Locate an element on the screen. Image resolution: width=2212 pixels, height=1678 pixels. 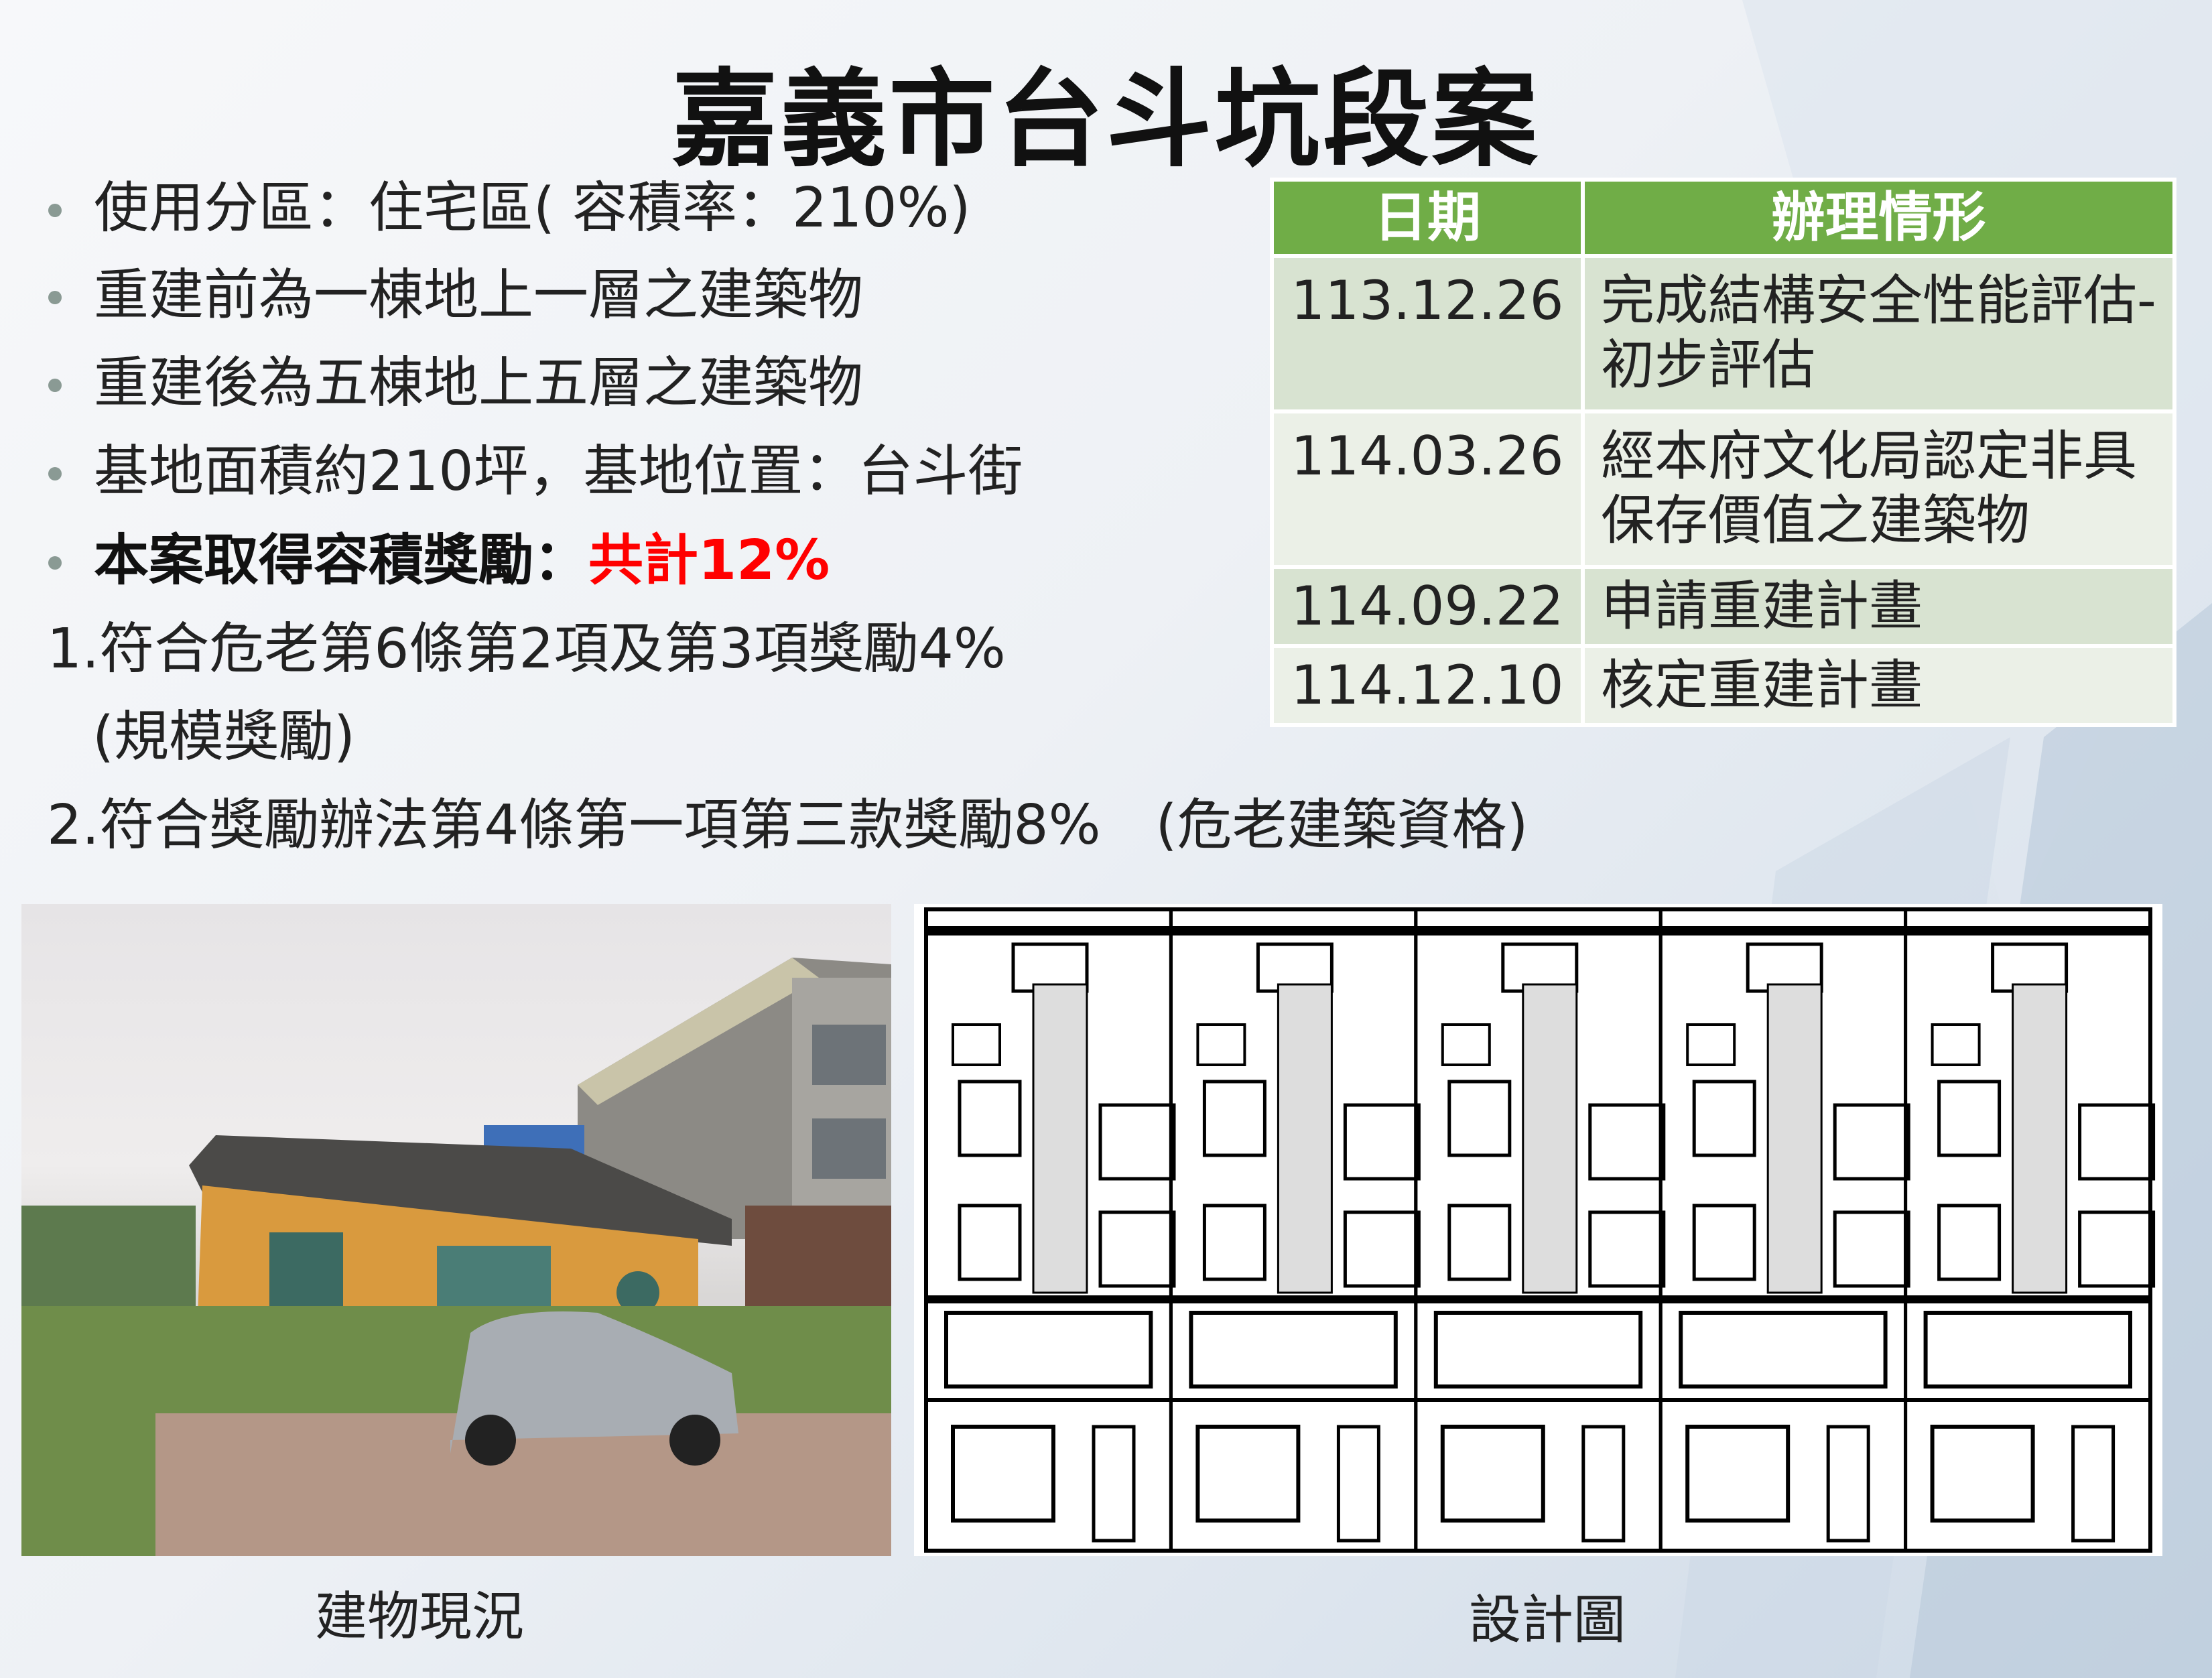
row-date: 114.12.10 is located at coordinates (1427, 685).